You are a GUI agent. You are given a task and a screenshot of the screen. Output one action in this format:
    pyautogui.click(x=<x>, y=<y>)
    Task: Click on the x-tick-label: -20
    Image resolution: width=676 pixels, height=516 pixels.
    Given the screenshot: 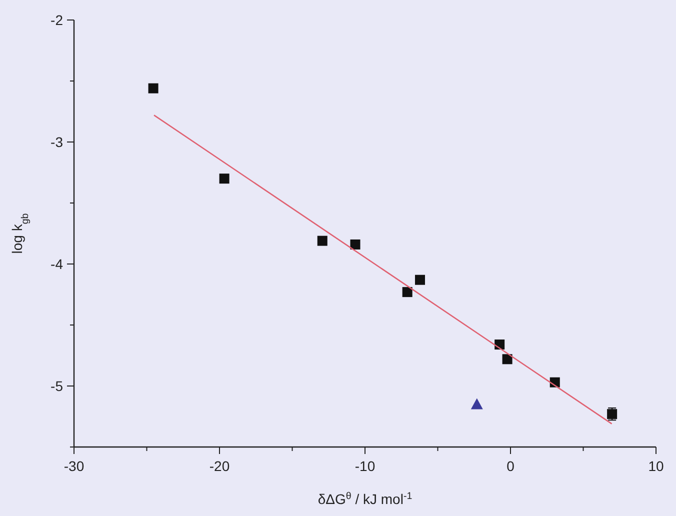 What is the action you would take?
    pyautogui.click(x=219, y=466)
    